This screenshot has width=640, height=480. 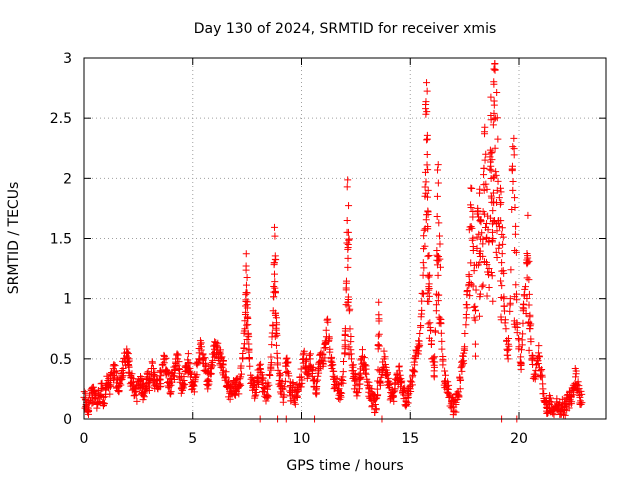 What do you see at coordinates (61, 360) in the screenshot?
I see `y-tick-label: 0.5` at bounding box center [61, 360].